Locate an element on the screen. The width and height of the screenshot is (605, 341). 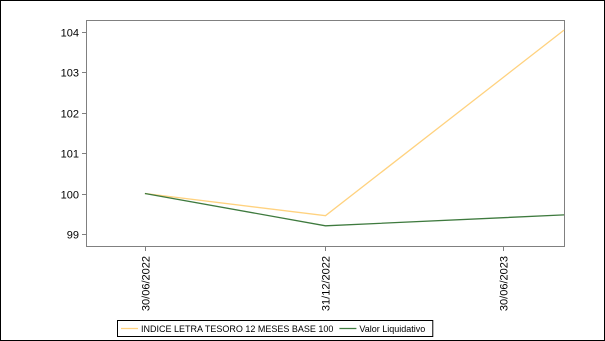
legend-box is located at coordinates (275, 328).